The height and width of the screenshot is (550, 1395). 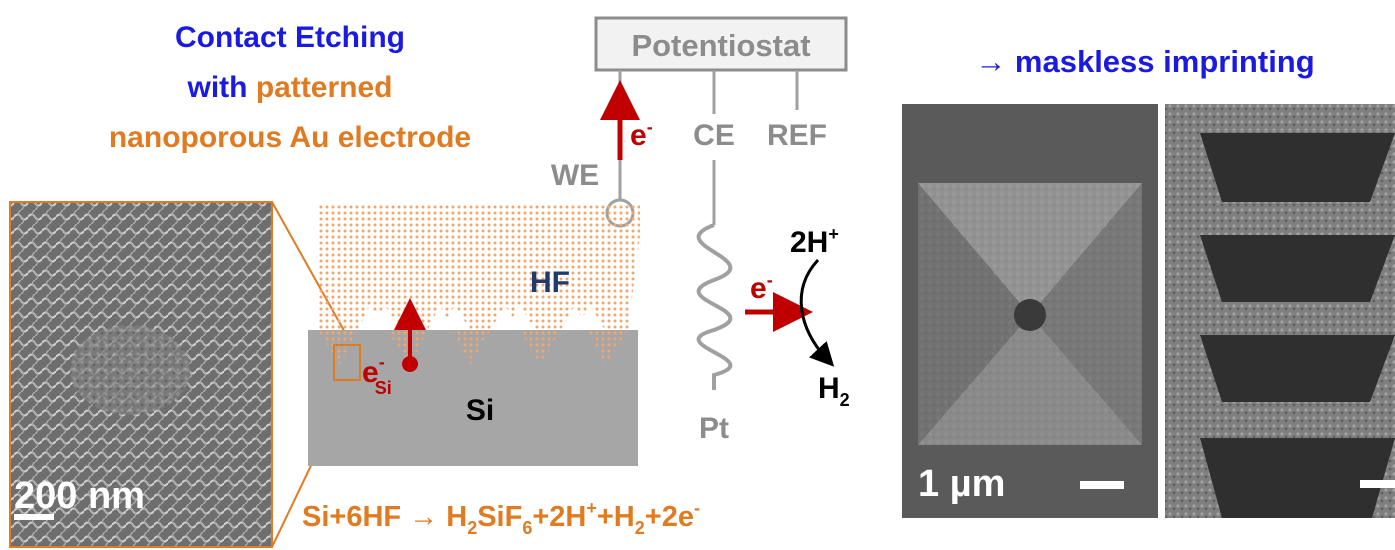 I want to click on electron-label-we: e-, so click(x=641, y=134).